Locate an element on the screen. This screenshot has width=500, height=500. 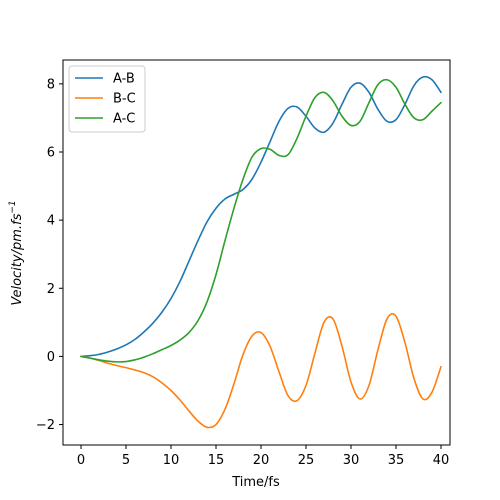
y-tick-label: −2 is located at coordinates (45, 425).